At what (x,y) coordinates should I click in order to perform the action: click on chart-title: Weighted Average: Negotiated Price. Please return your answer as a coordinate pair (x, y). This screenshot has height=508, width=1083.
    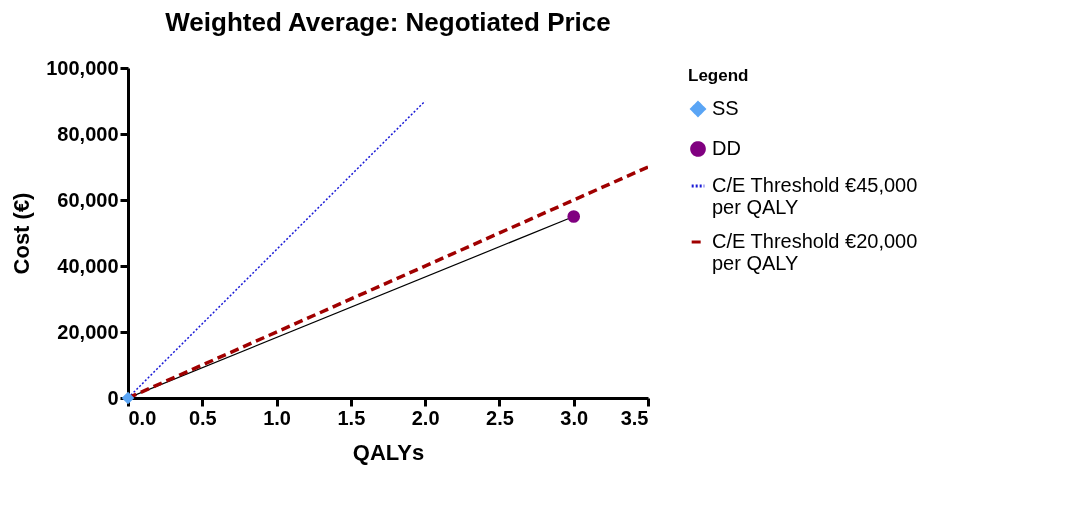
    Looking at the image, I should click on (388, 22).